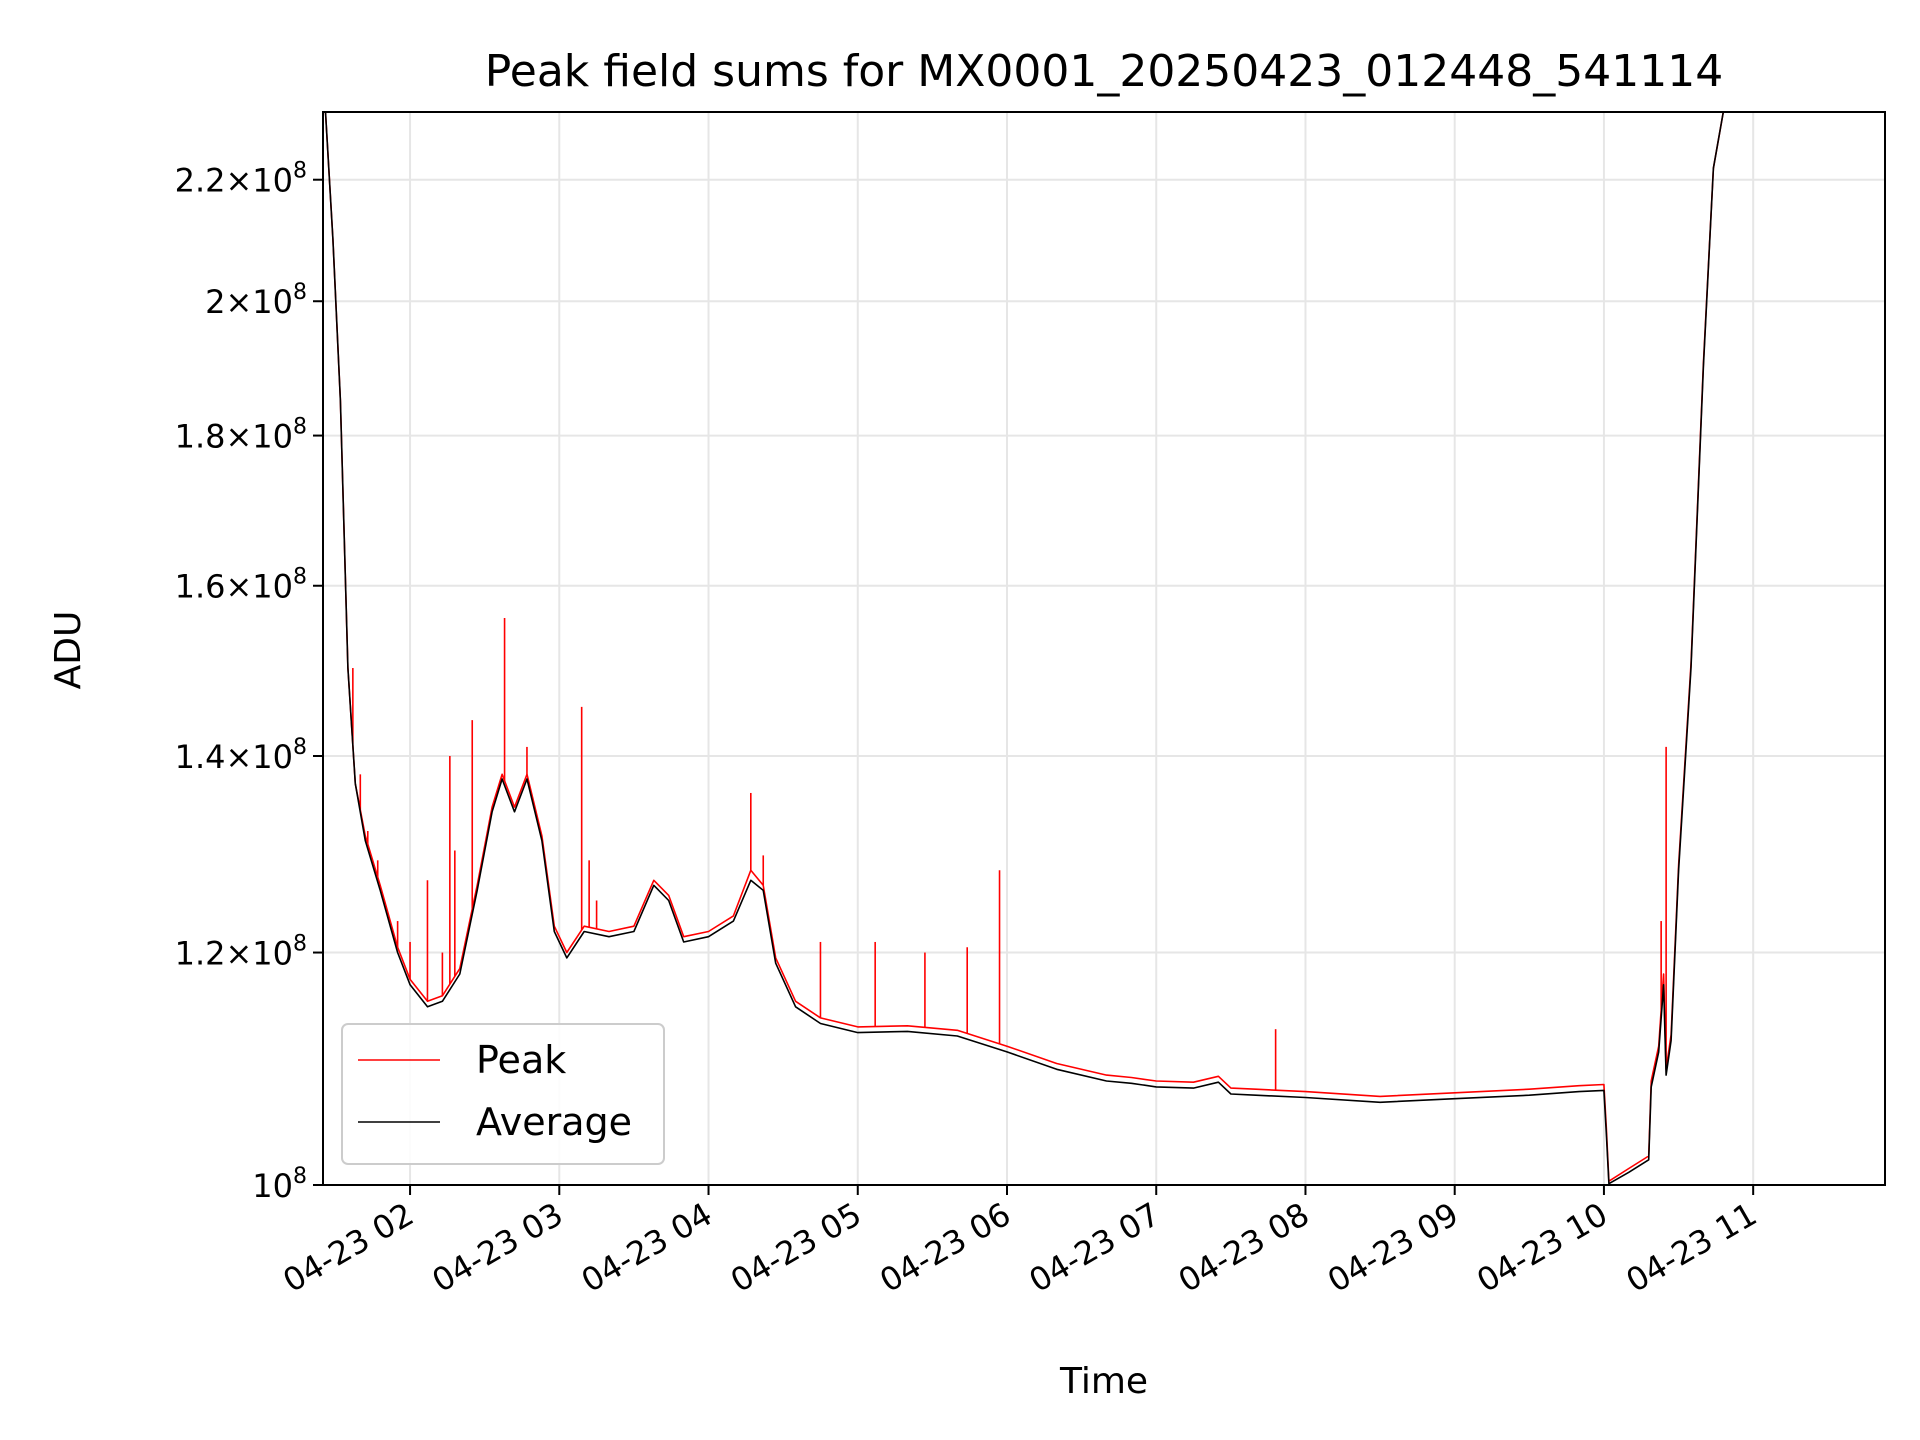 This screenshot has height=1440, width=1920. I want to click on y-tick-label: 108, so click(279, 1184).